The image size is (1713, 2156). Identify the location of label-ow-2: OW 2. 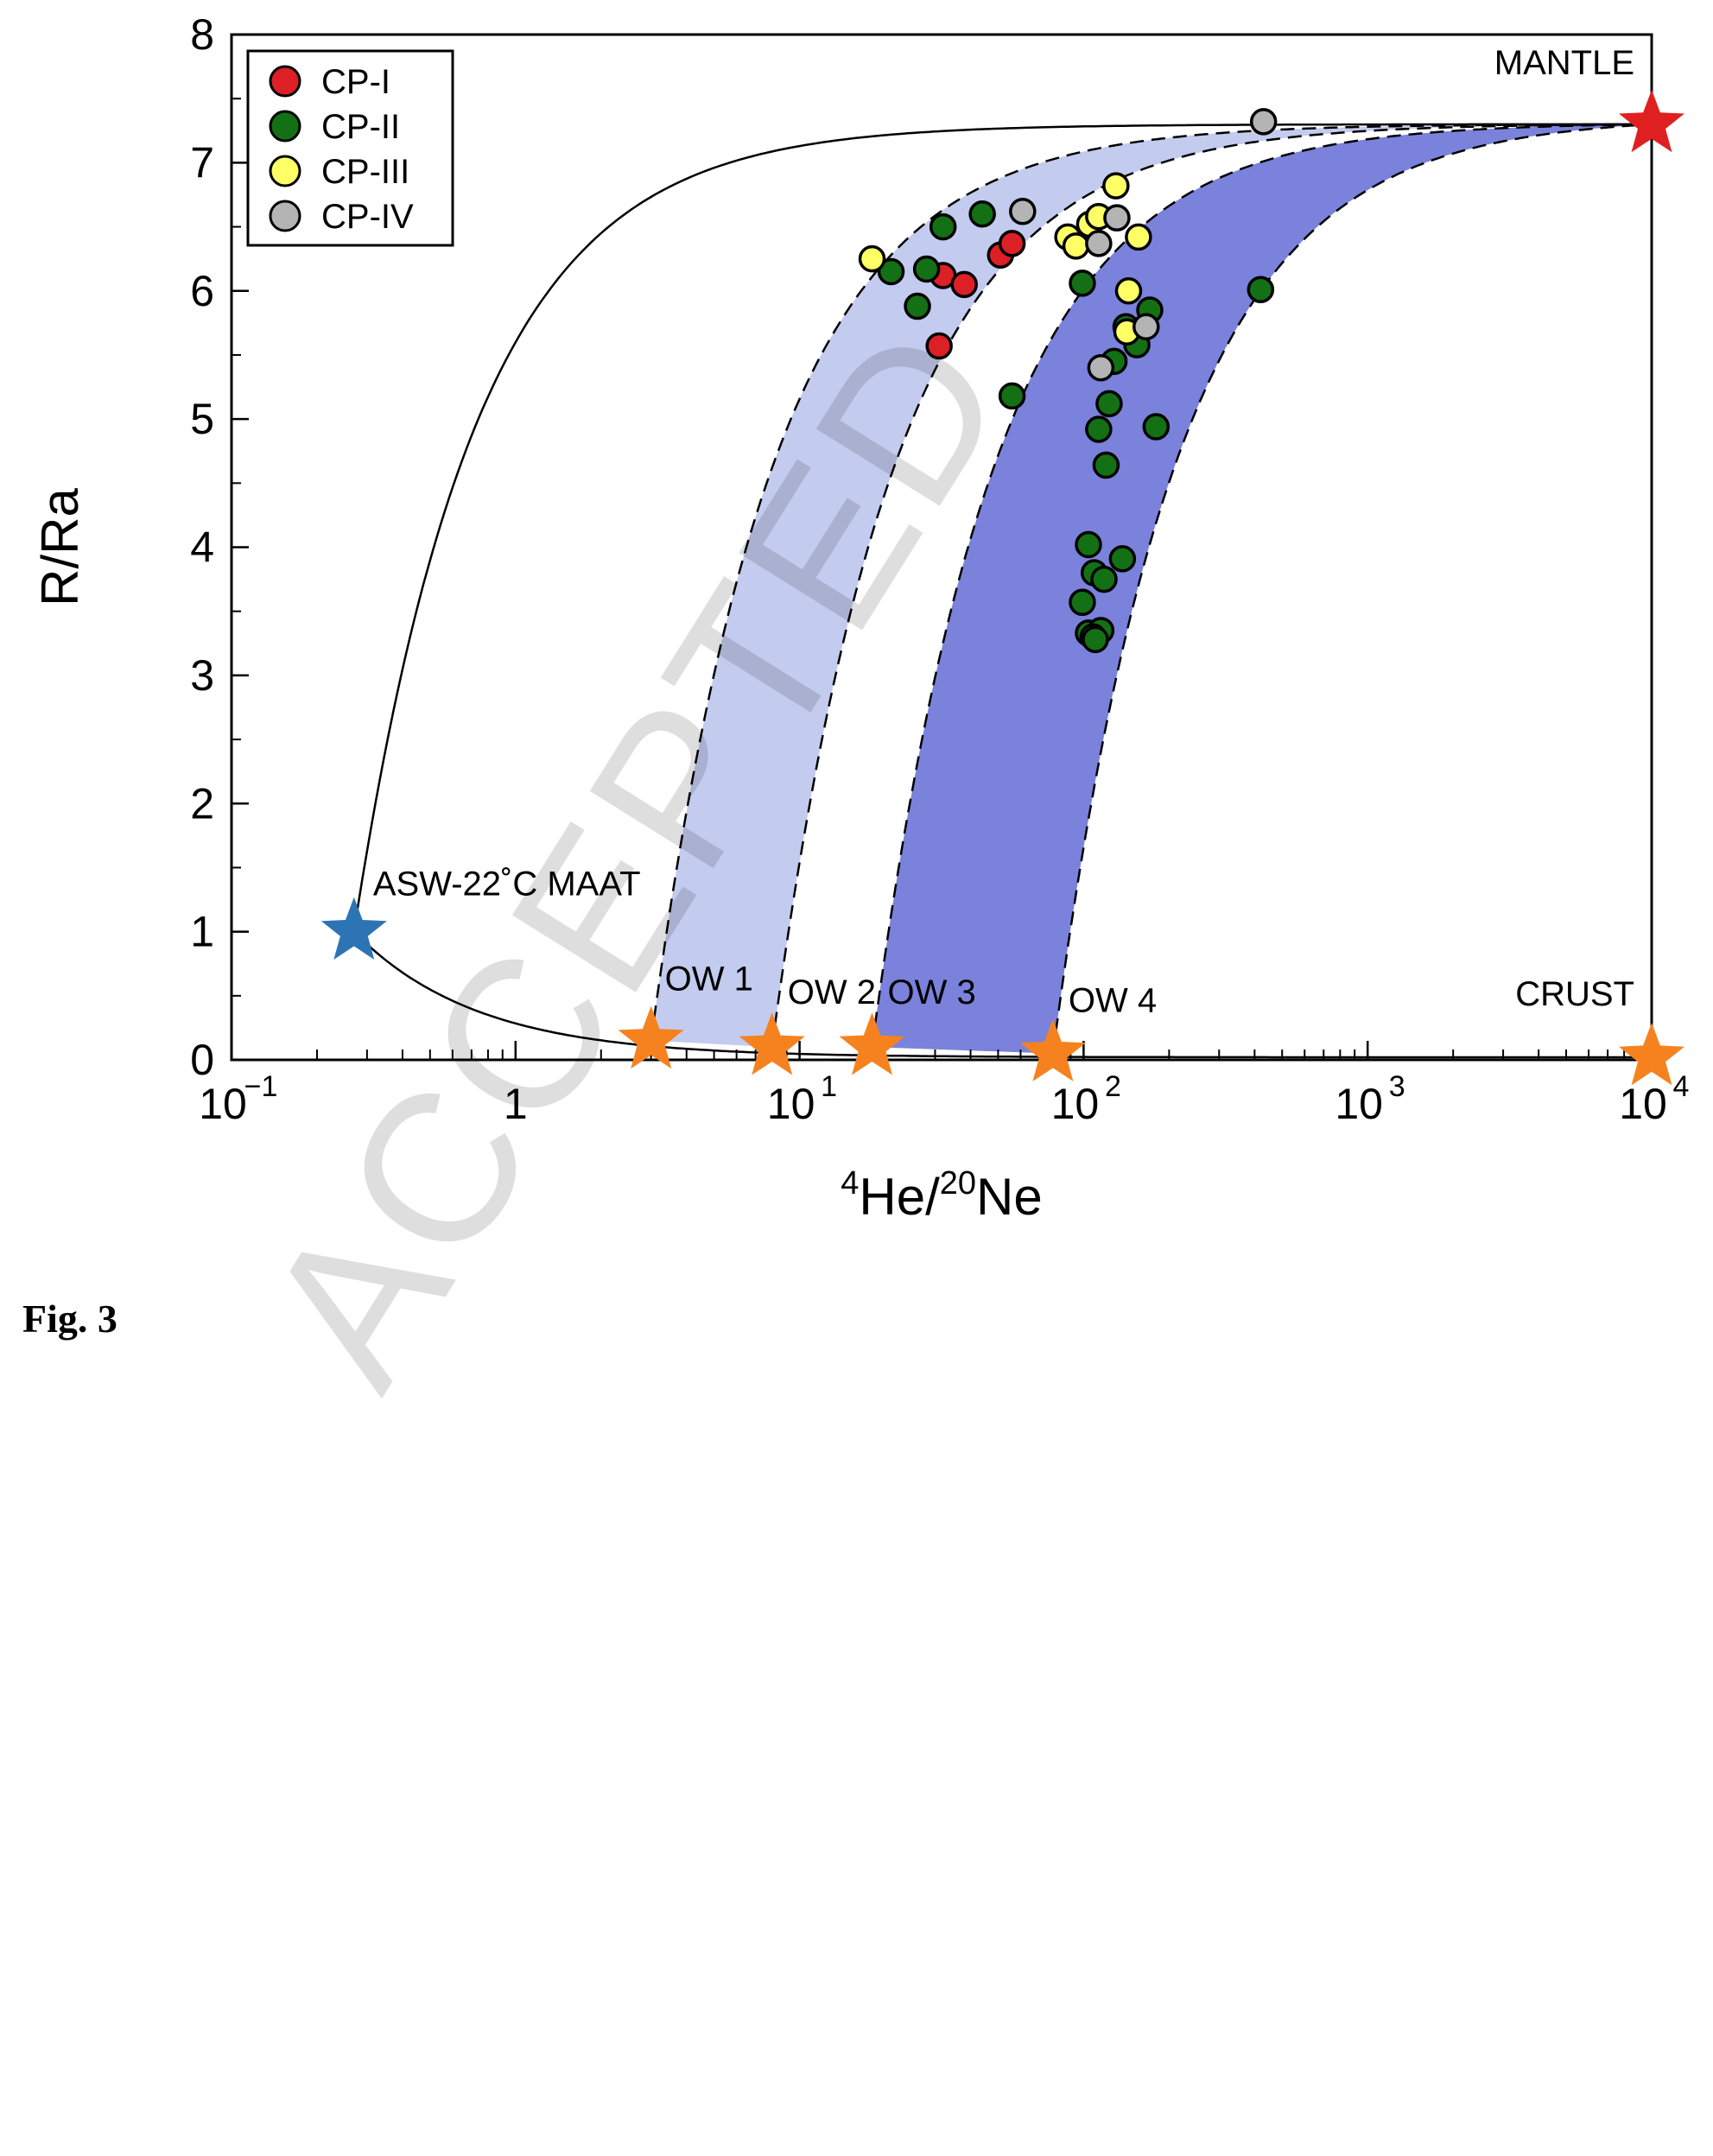
(832, 992).